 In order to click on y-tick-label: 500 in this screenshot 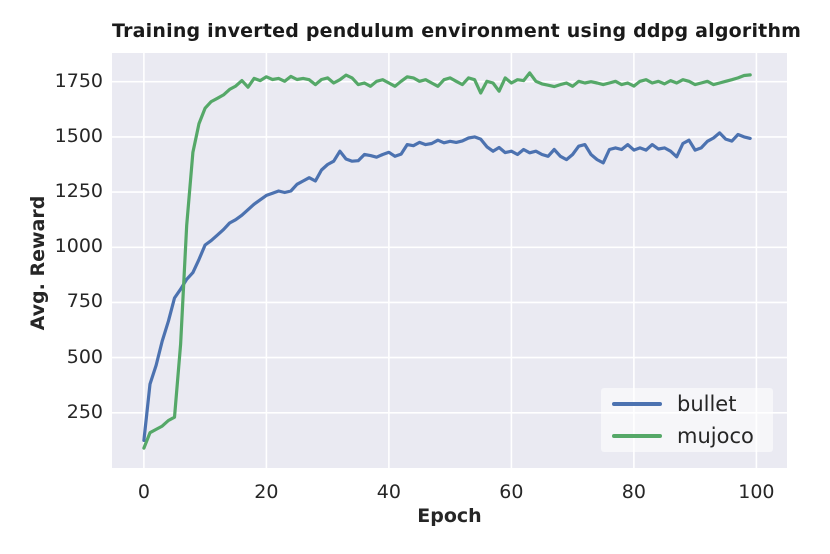, I will do `click(84, 356)`.